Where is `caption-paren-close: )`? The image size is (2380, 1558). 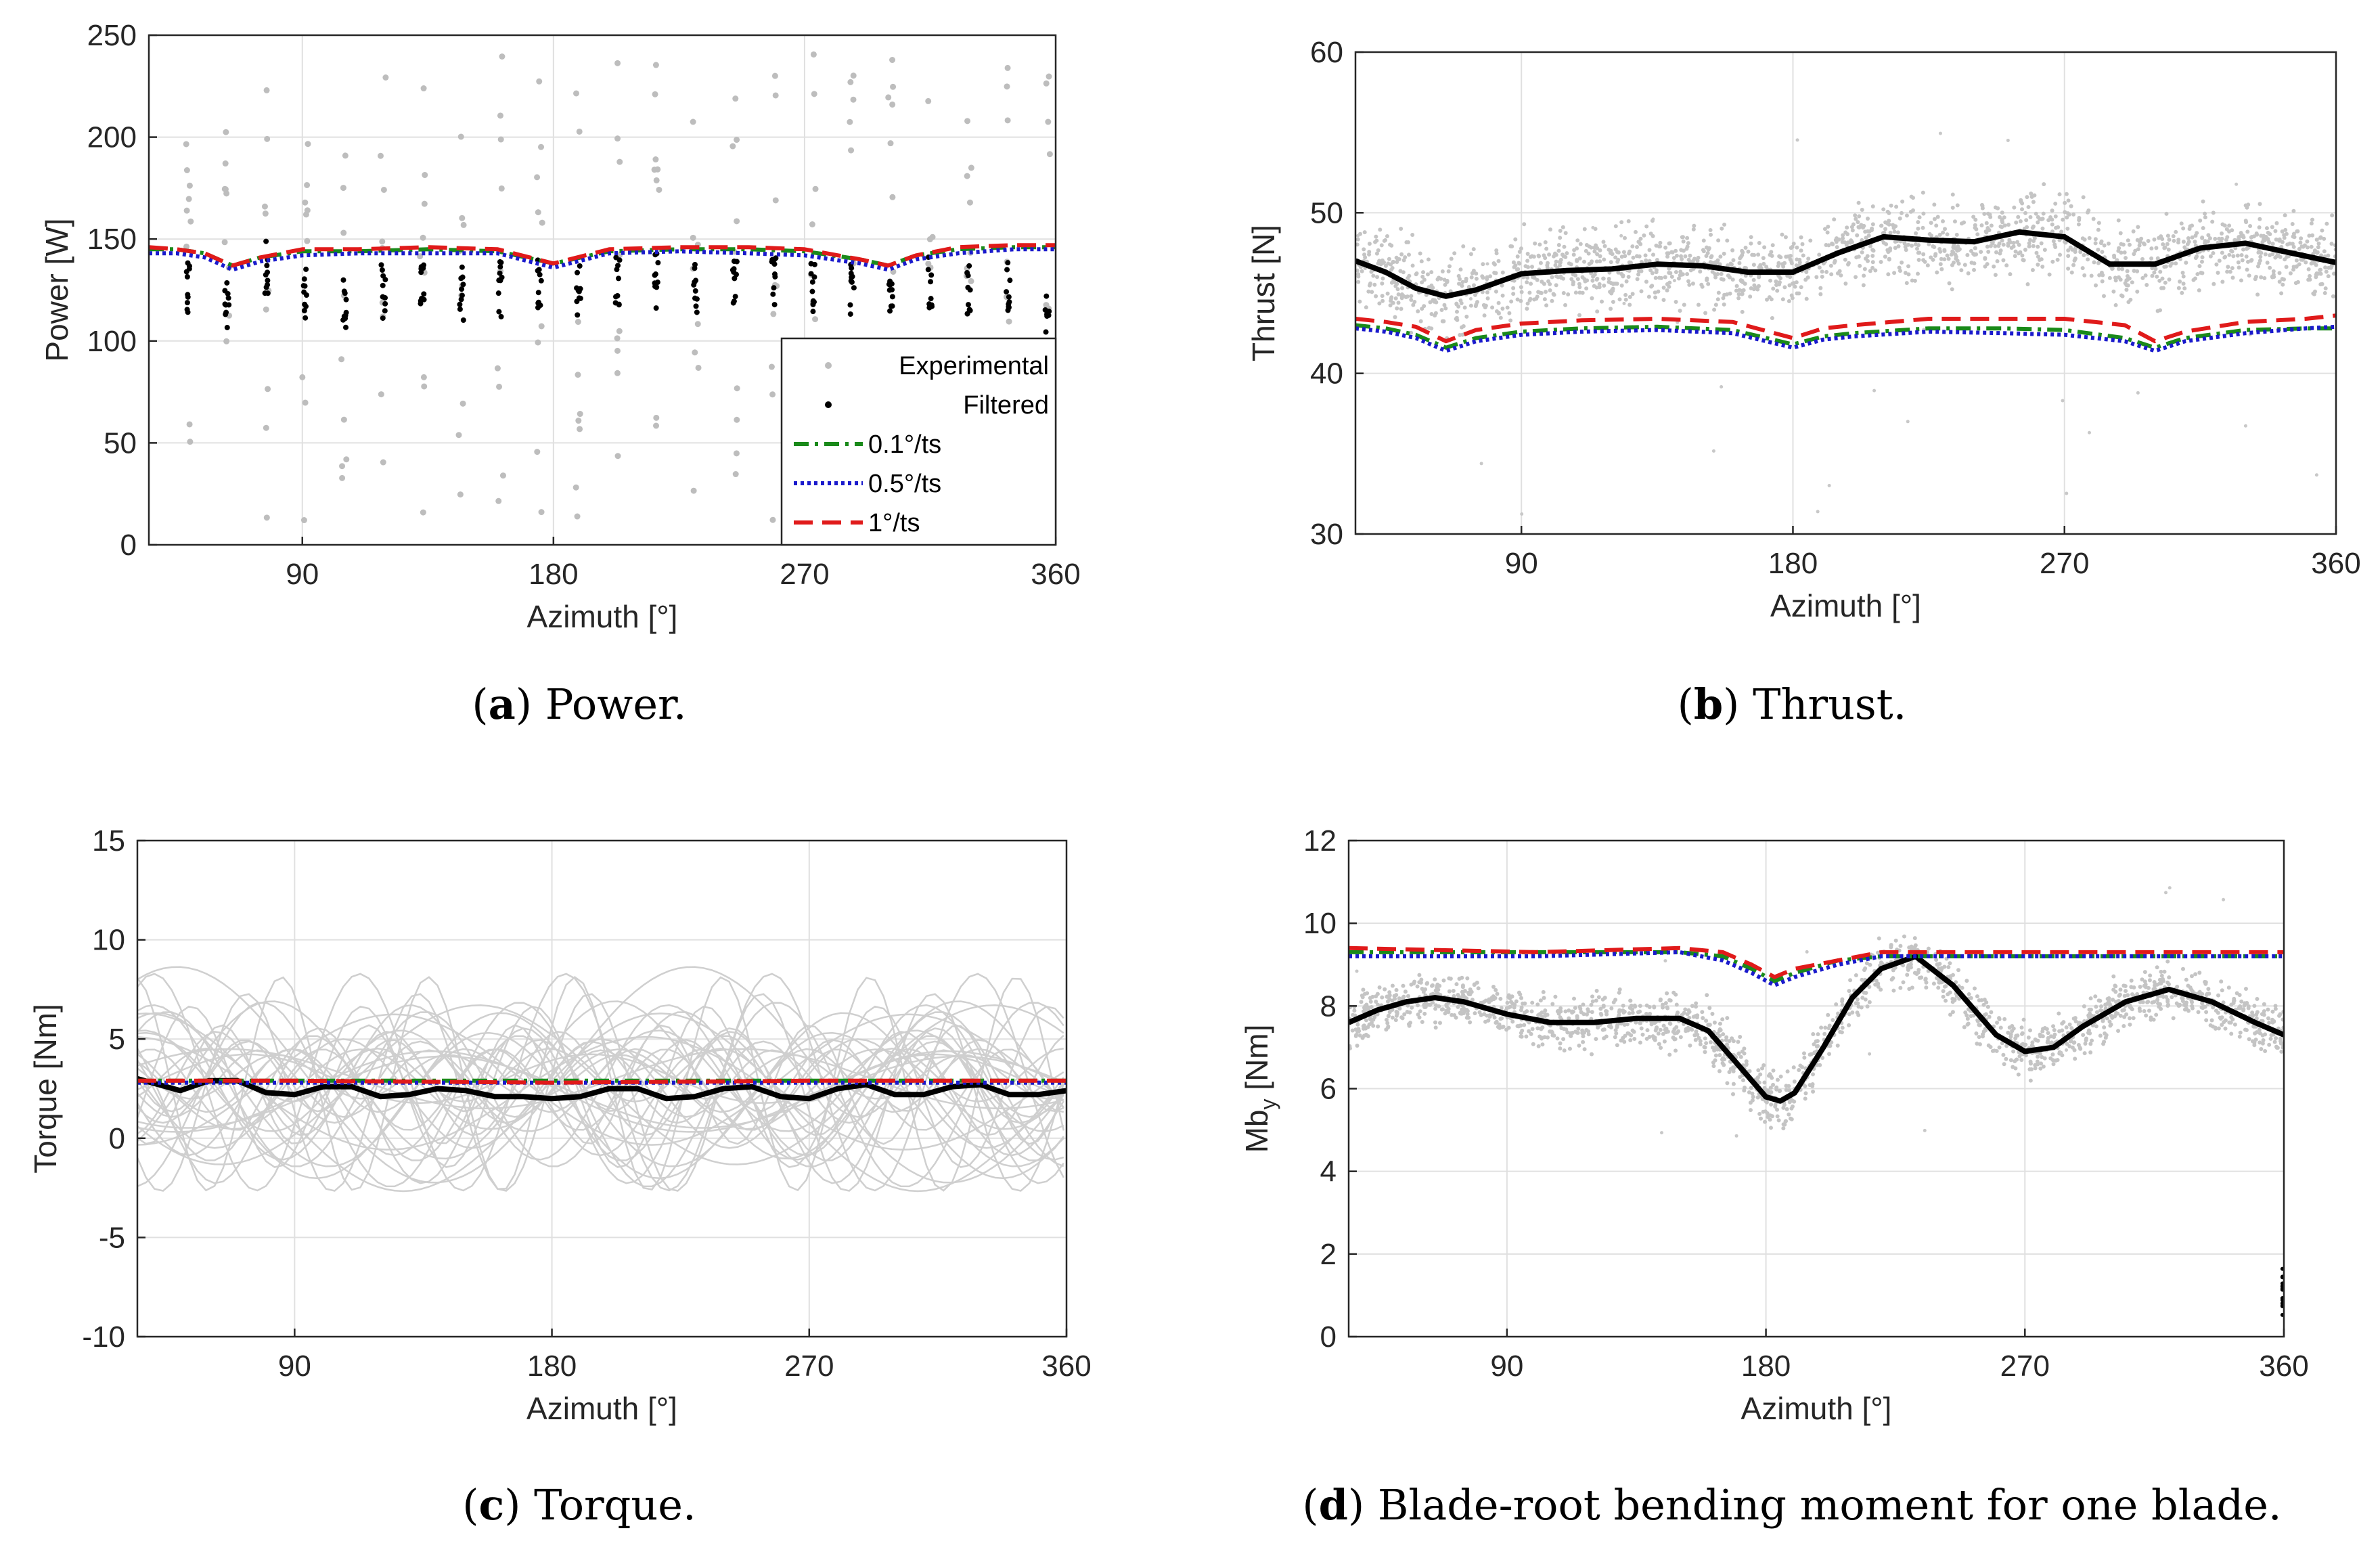
caption-paren-close: ) is located at coordinates (512, 1505).